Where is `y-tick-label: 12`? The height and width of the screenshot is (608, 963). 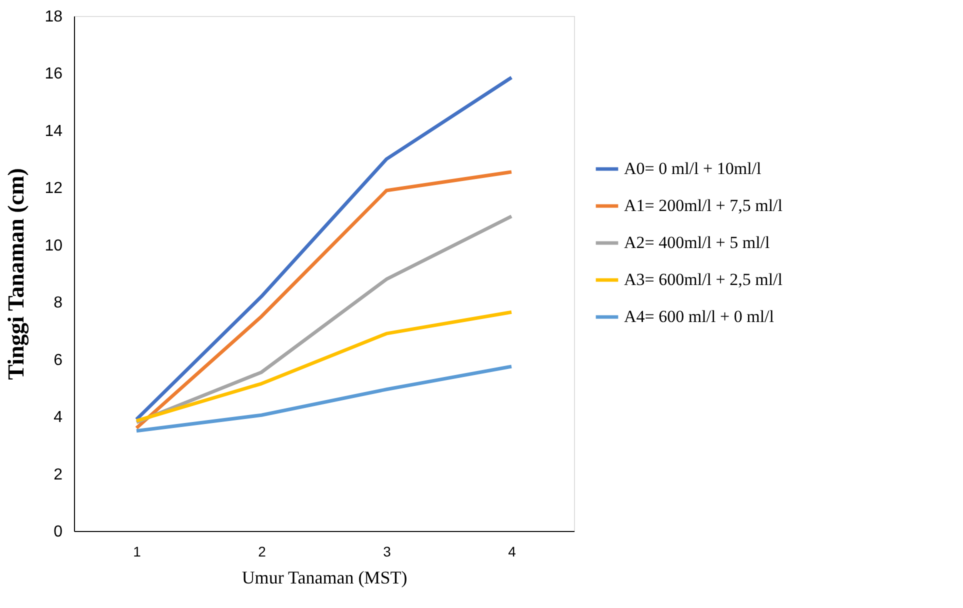 y-tick-label: 12 is located at coordinates (53, 189).